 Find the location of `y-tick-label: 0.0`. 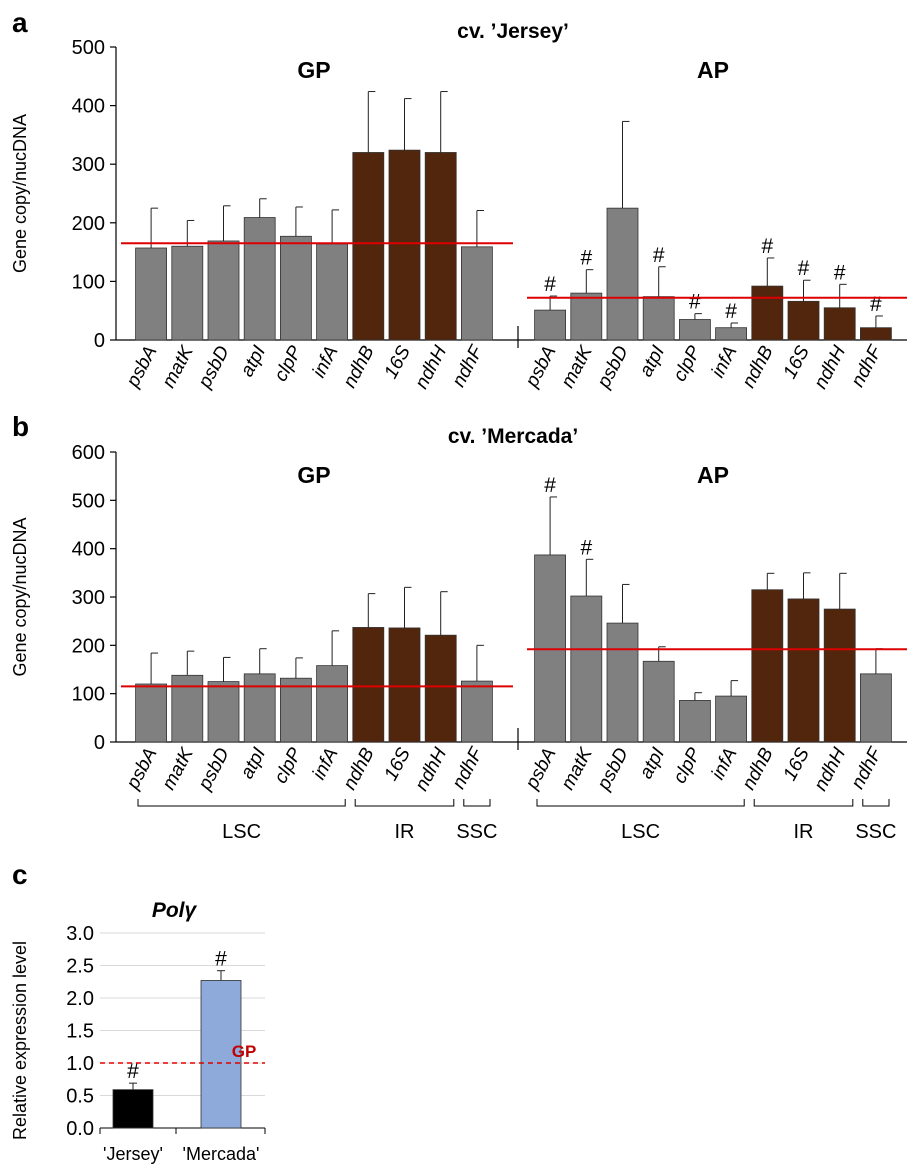

y-tick-label: 0.0 is located at coordinates (80, 1129).